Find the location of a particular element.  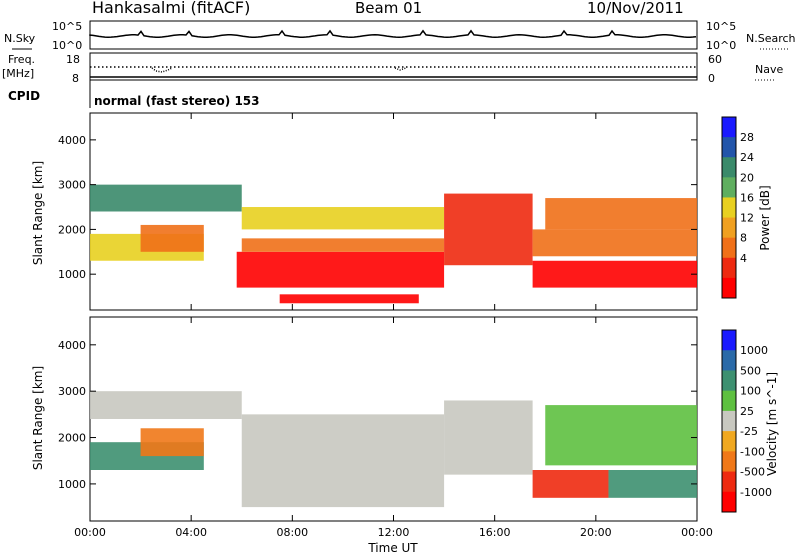

colorbar-tick-label: -100 is located at coordinates (752, 451).